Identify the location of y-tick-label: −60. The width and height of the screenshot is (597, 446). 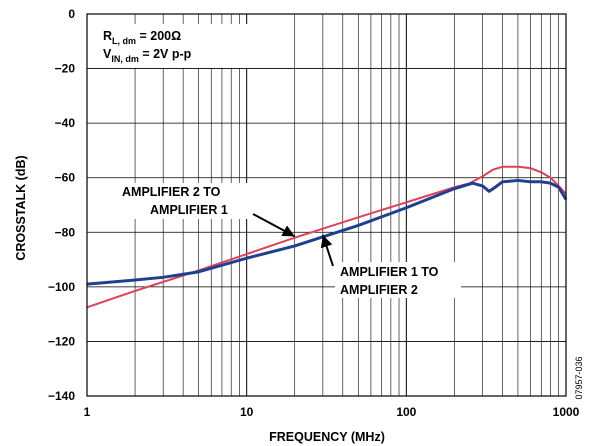
(65, 178).